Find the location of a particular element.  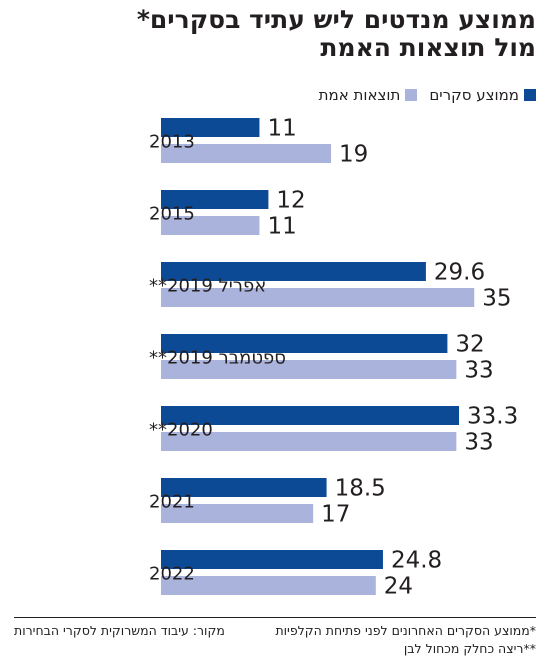

data-label-polls-3: 32 is located at coordinates (469, 345).